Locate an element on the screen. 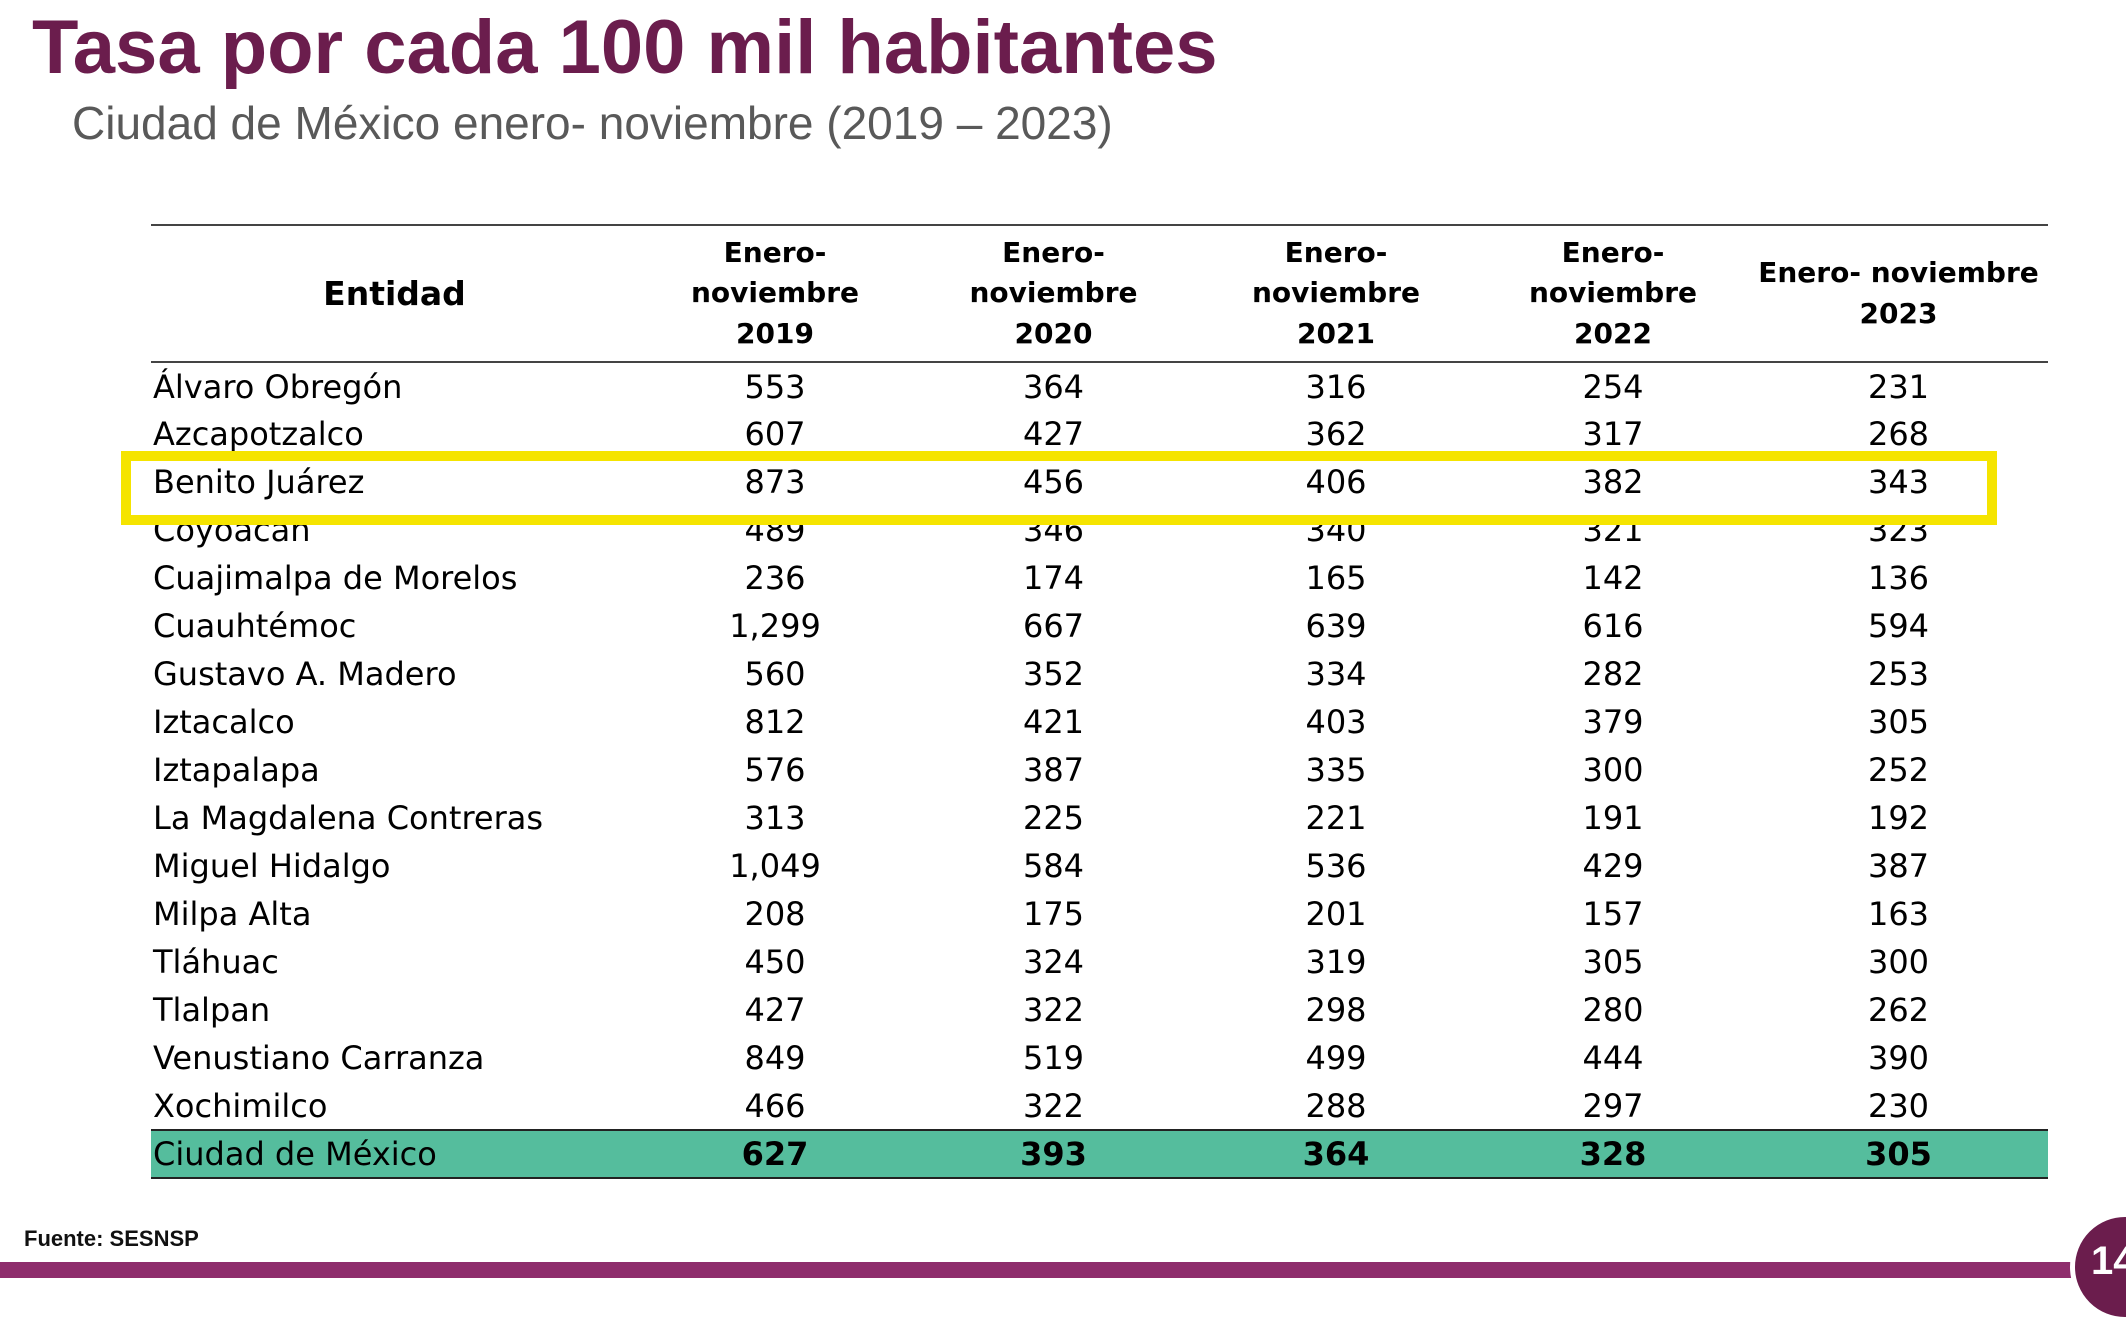 The height and width of the screenshot is (1322, 2126). cell-value: 352 is located at coordinates (1053, 674).